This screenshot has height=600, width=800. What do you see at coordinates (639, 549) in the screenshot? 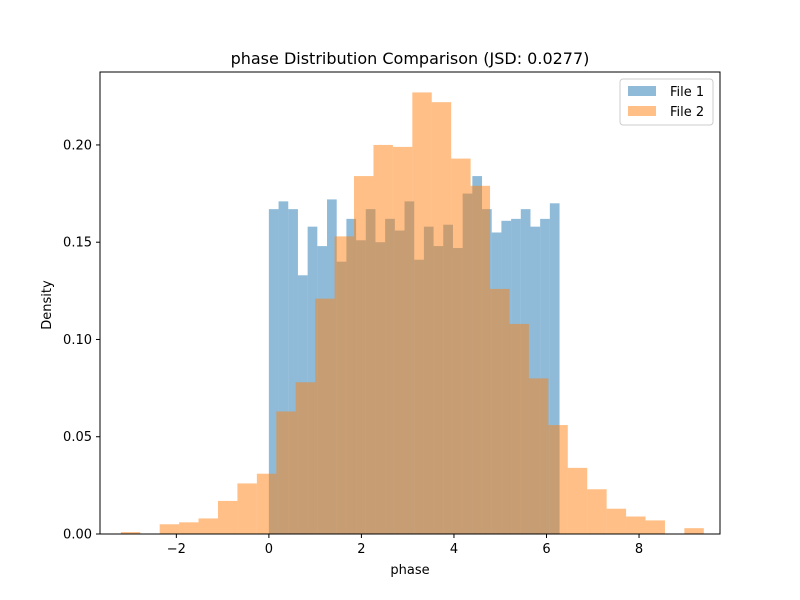
I see `x-tick-label: 8` at bounding box center [639, 549].